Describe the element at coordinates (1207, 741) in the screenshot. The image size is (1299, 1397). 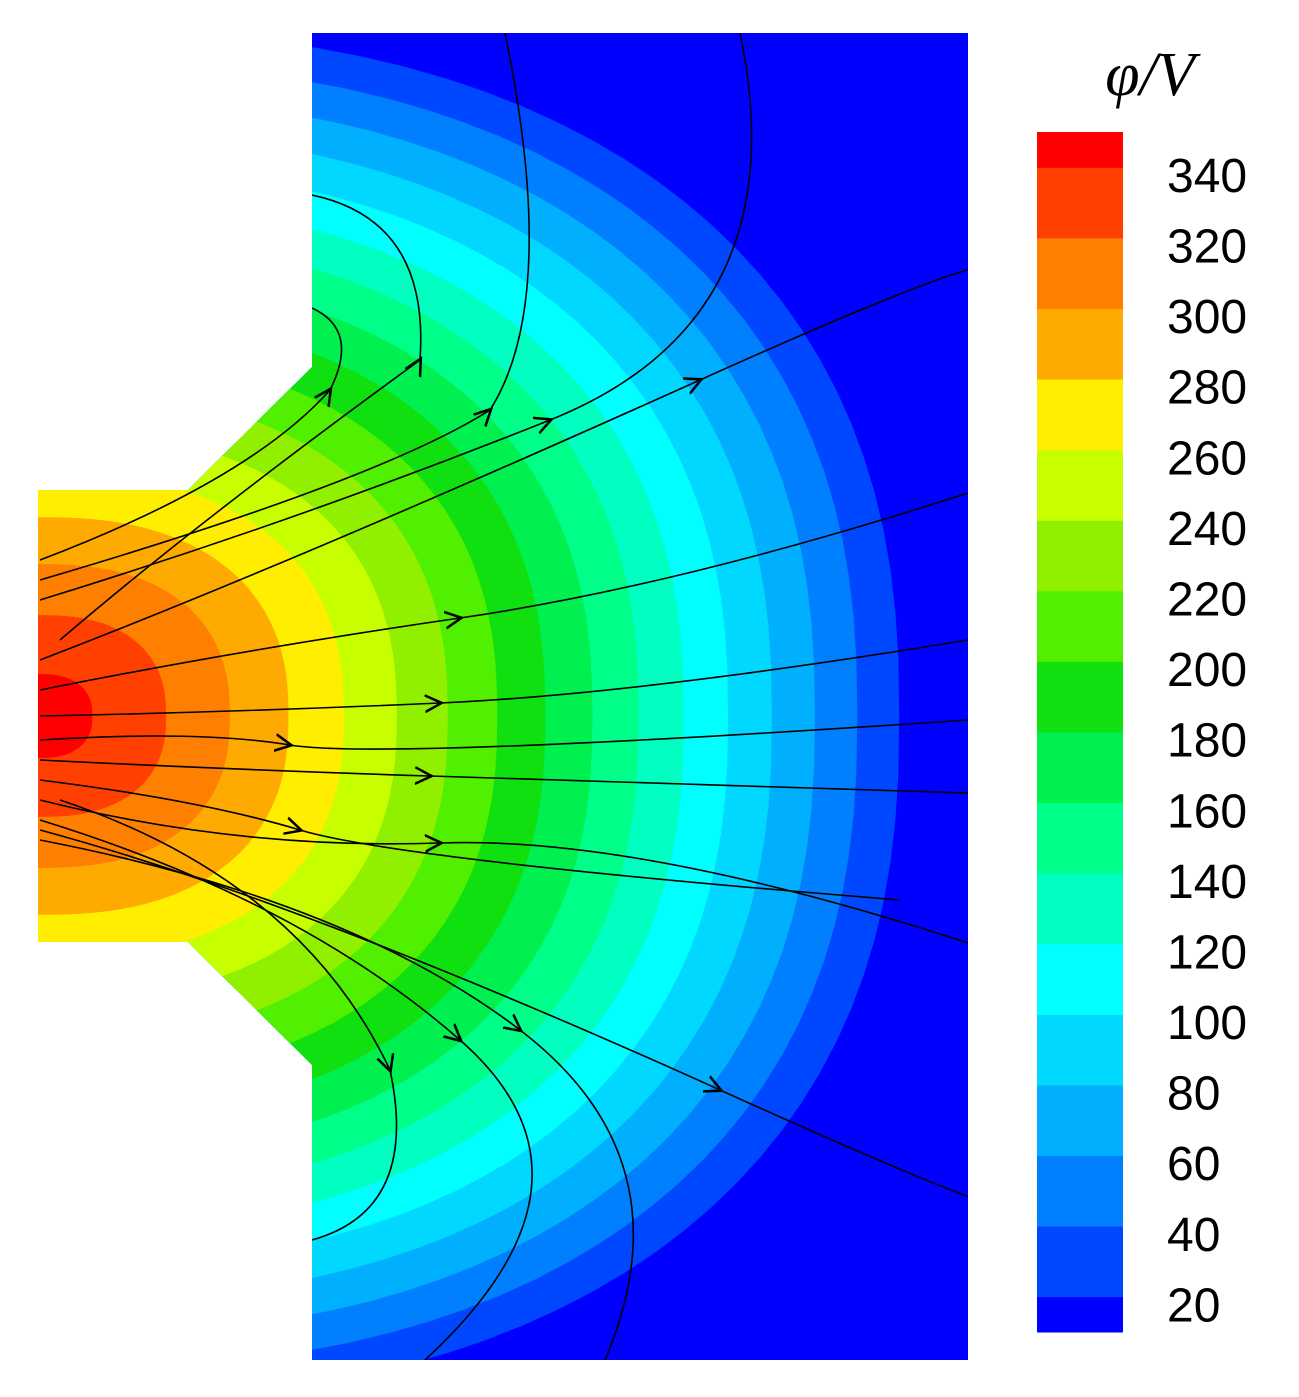
I see `colorbar-tick-label: 180` at that location.